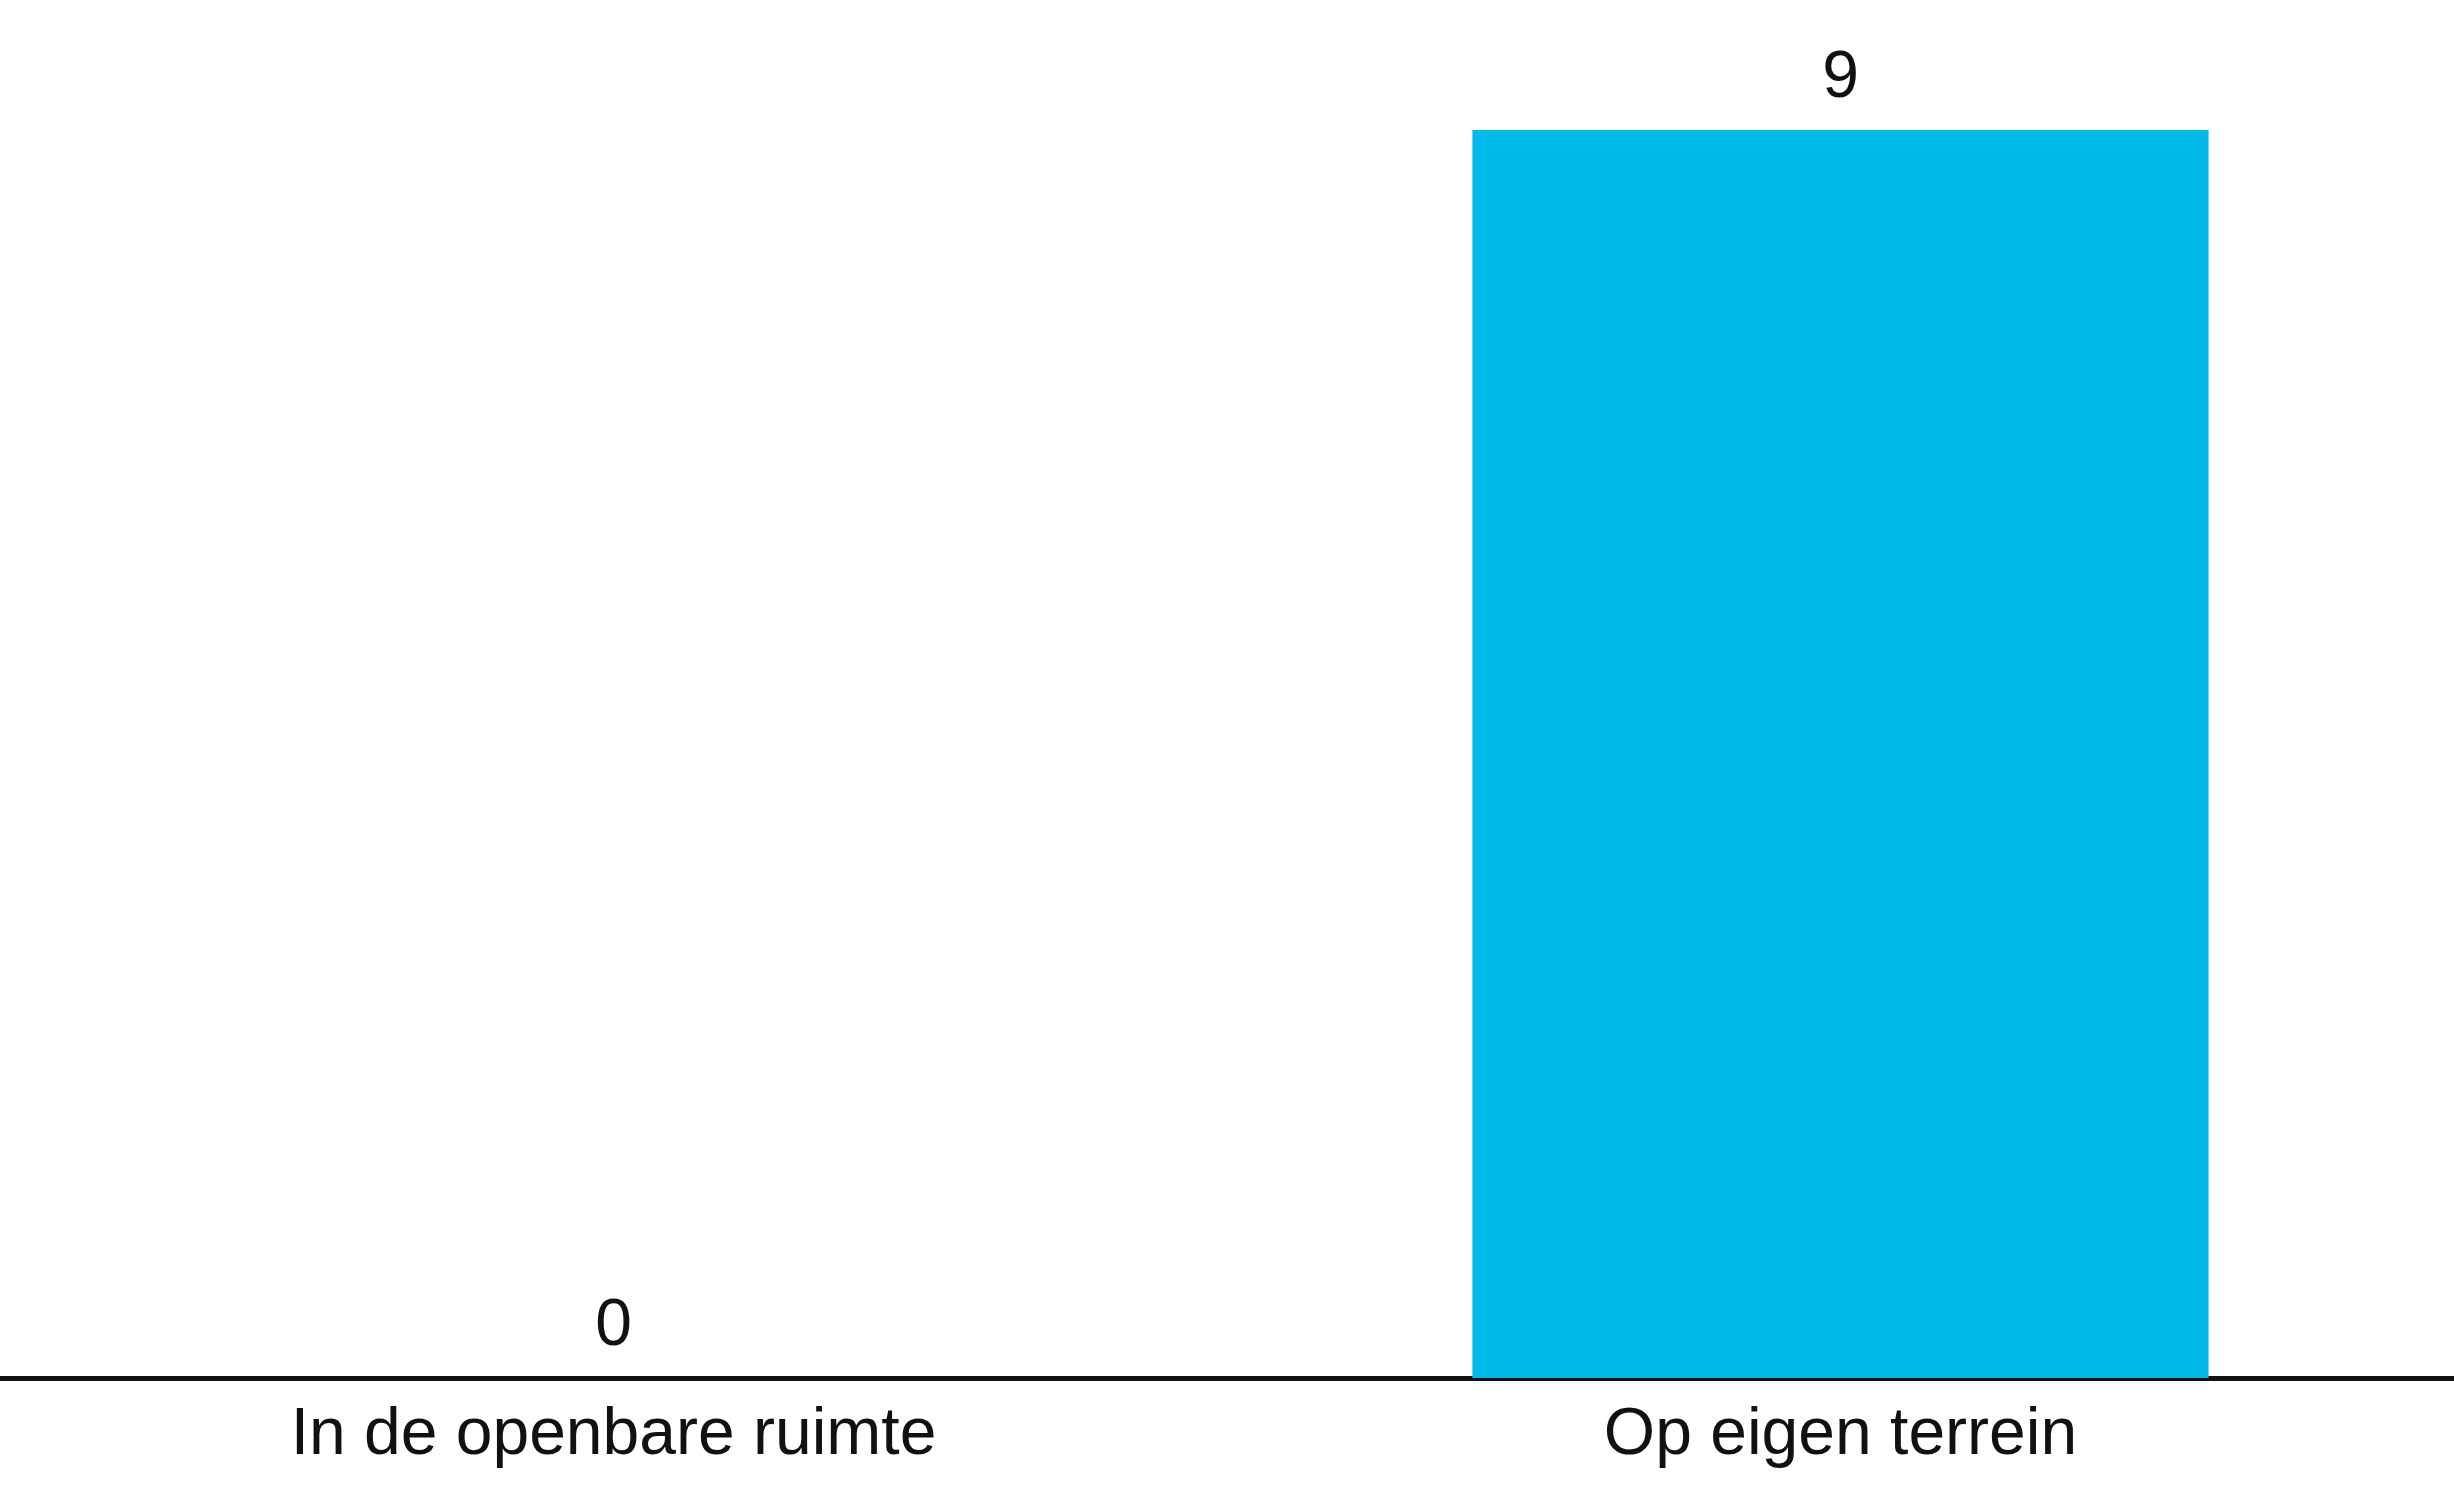  Describe the element at coordinates (613, 1431) in the screenshot. I see `x-tick-label: In de openbare ruimte` at that location.